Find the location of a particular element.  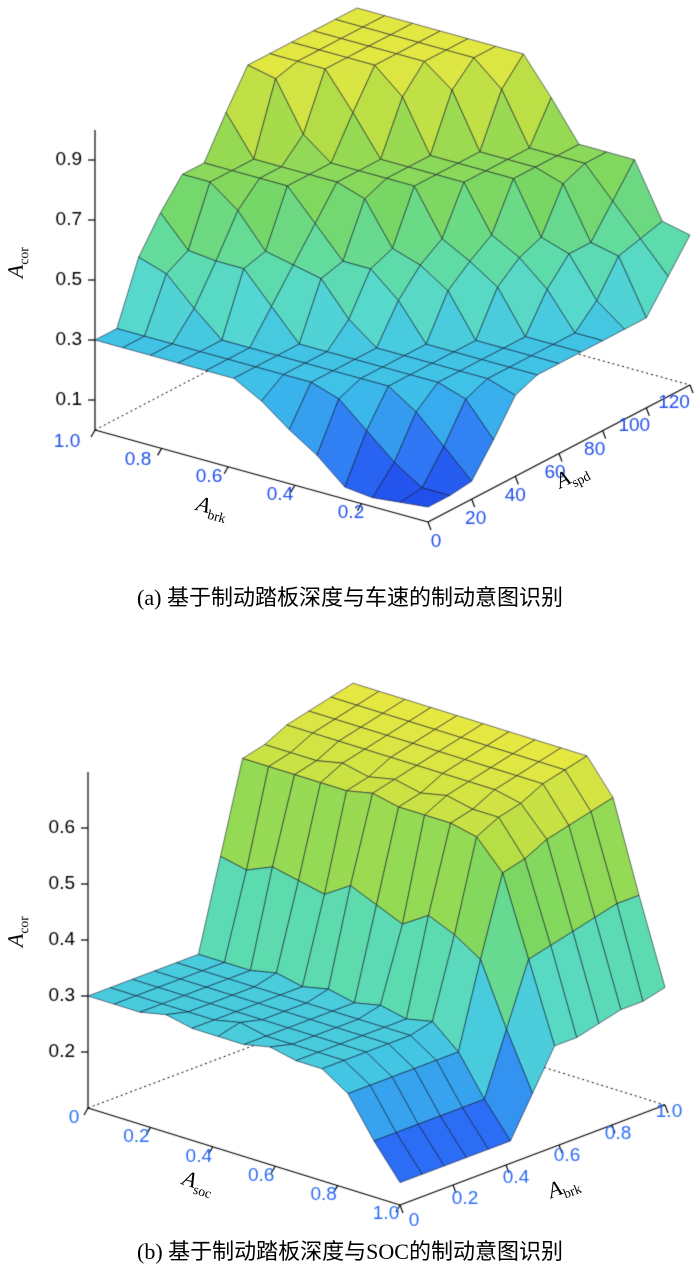

chart-b-z-axis-symbol: A is located at coordinates (15, 940).